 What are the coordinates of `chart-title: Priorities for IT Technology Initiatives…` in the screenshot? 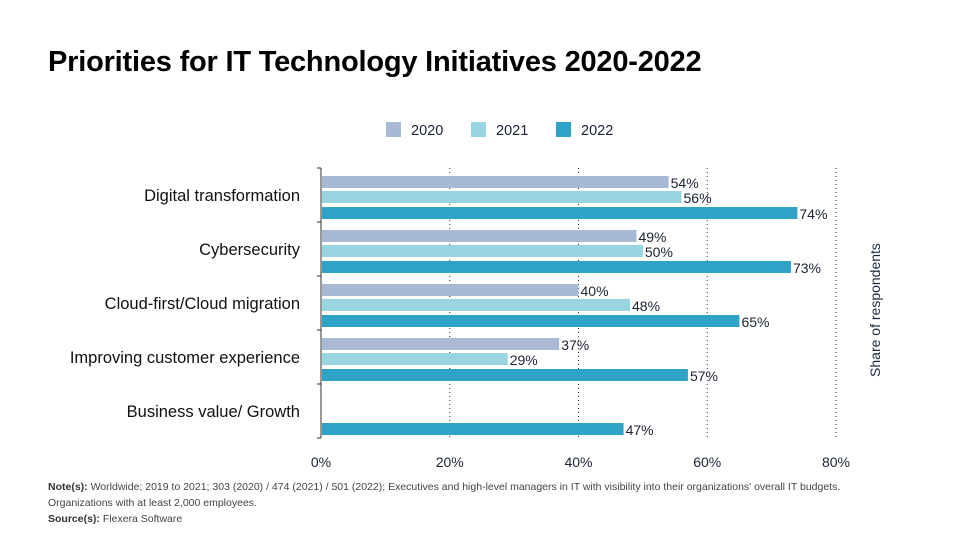 It's located at (375, 62).